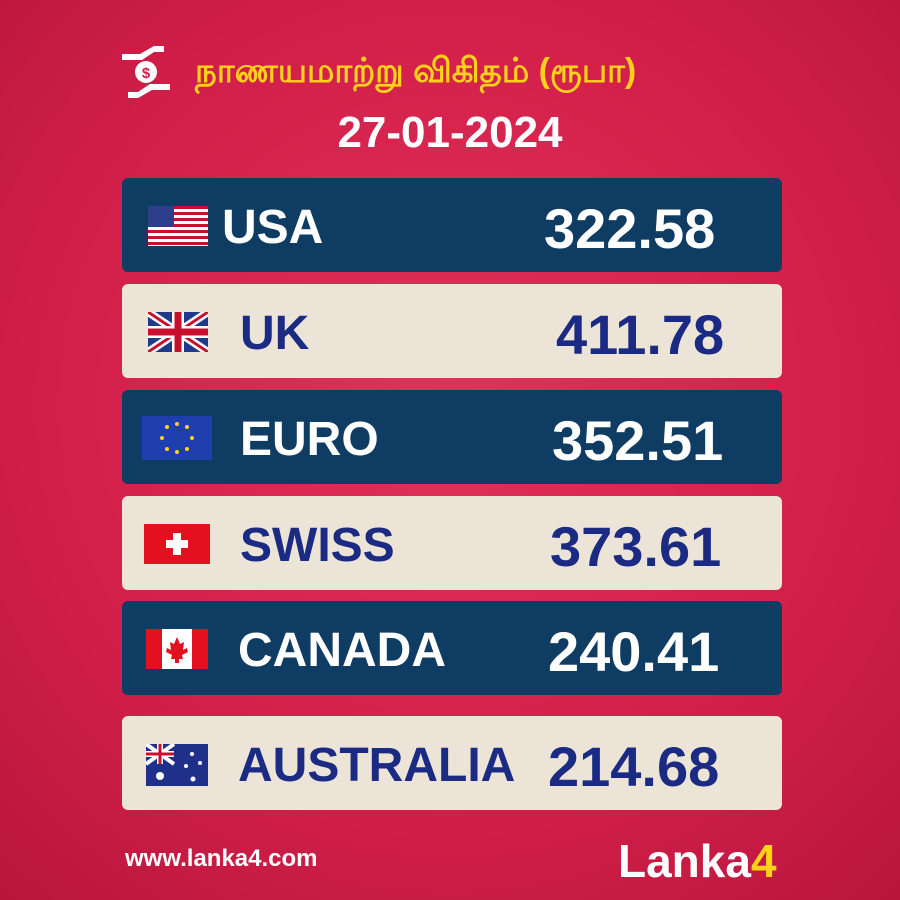 Image resolution: width=900 pixels, height=900 pixels. I want to click on country: SWISS, so click(317, 545).